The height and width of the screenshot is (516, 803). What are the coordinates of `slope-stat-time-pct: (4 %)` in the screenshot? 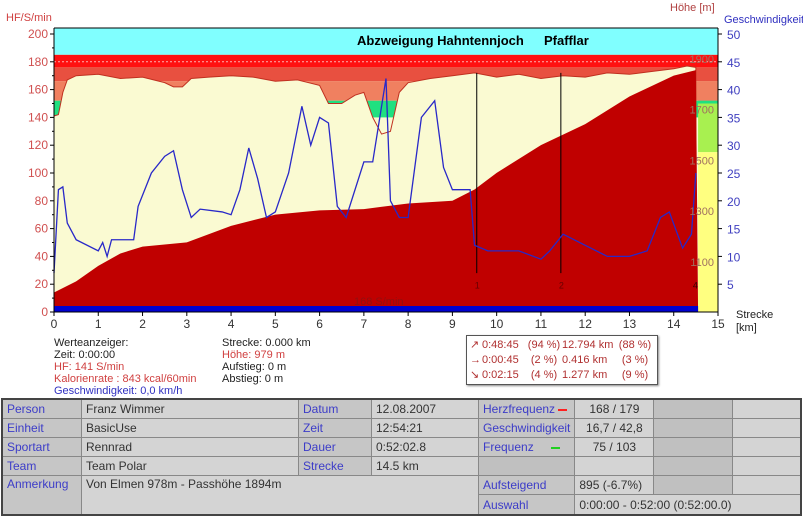 It's located at (544, 375).